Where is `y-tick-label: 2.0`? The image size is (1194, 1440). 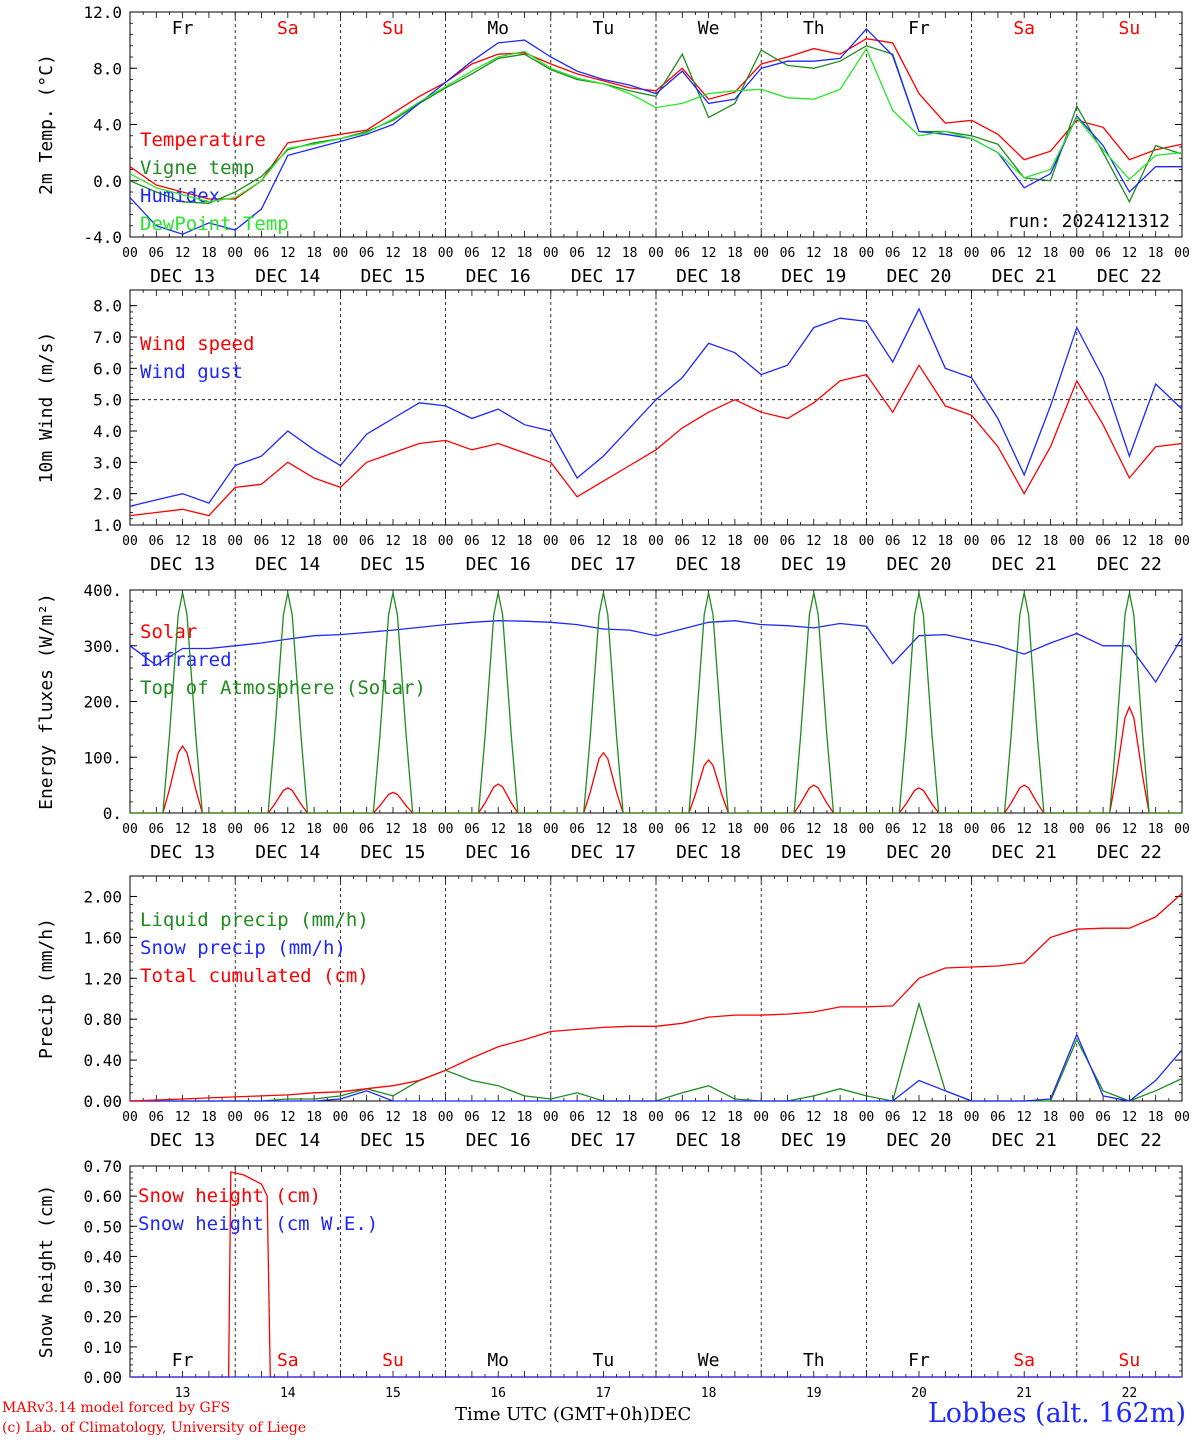
y-tick-label: 2.0 is located at coordinates (107, 494).